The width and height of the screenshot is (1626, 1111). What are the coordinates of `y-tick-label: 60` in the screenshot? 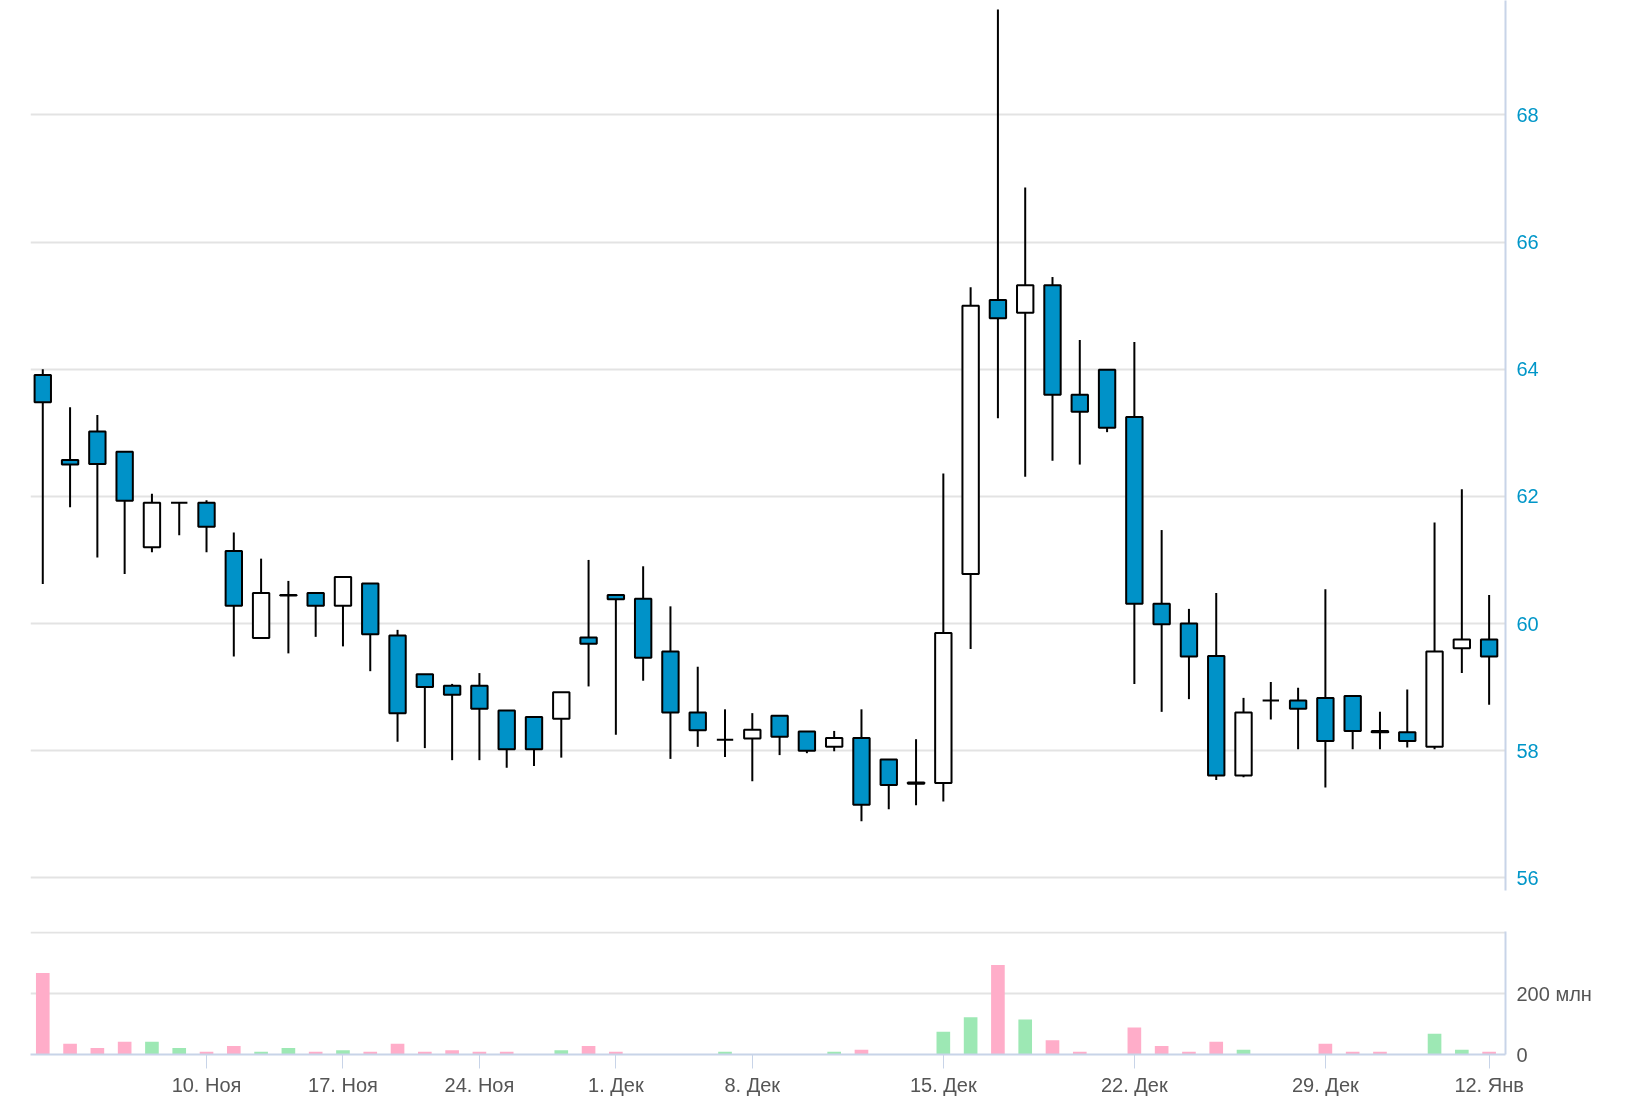 It's located at (1527, 623).